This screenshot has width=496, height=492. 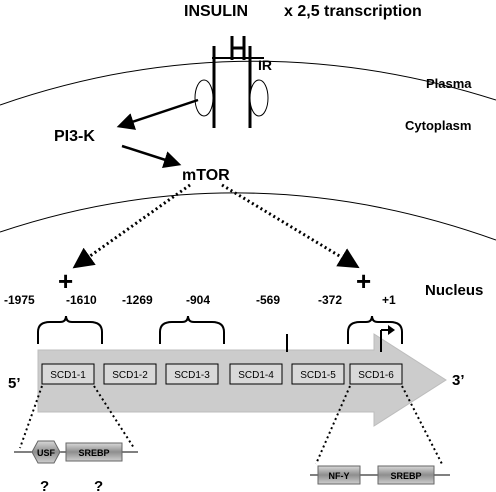 I want to click on position-label: +1, so click(x=389, y=300).